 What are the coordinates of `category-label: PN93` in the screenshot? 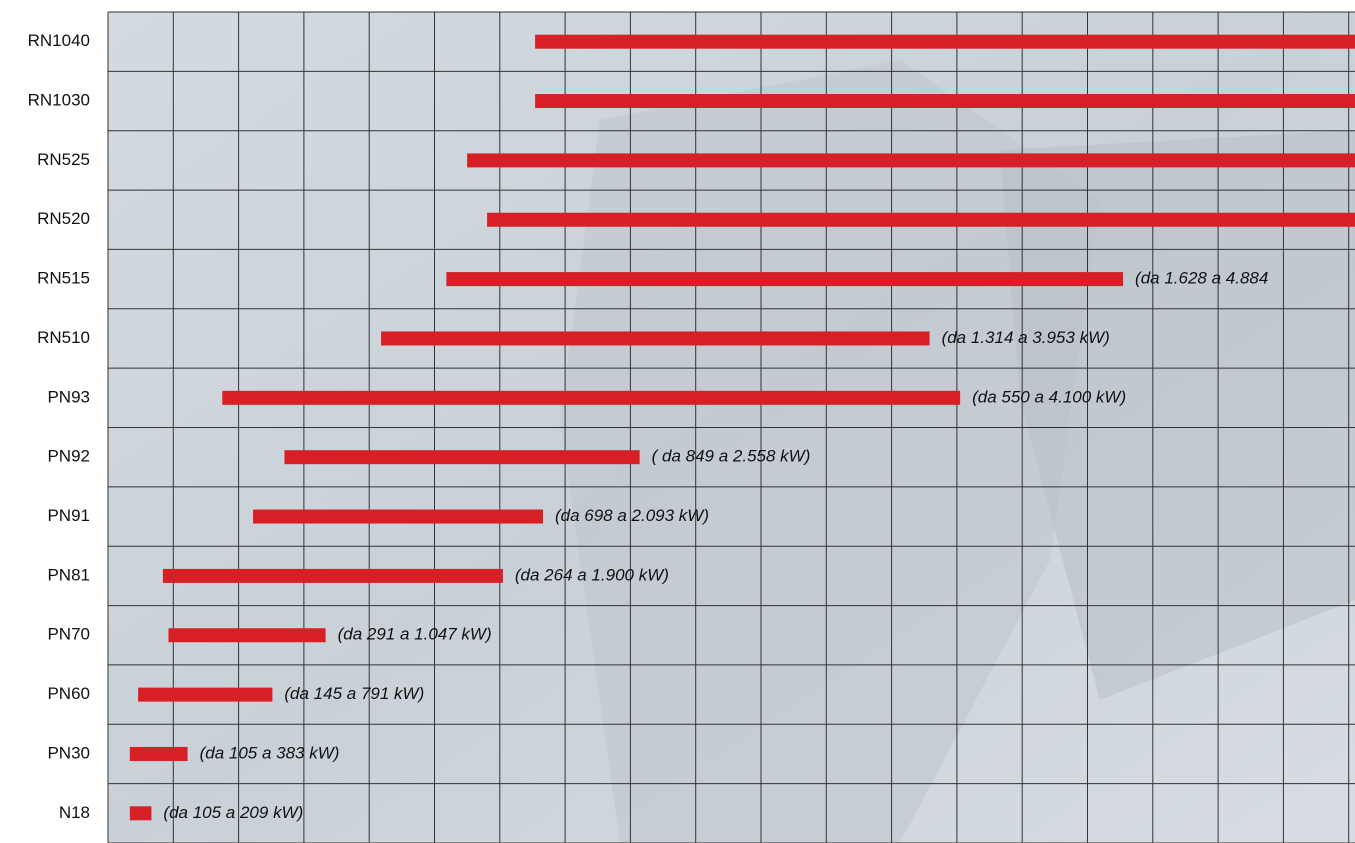 It's located at (68, 396).